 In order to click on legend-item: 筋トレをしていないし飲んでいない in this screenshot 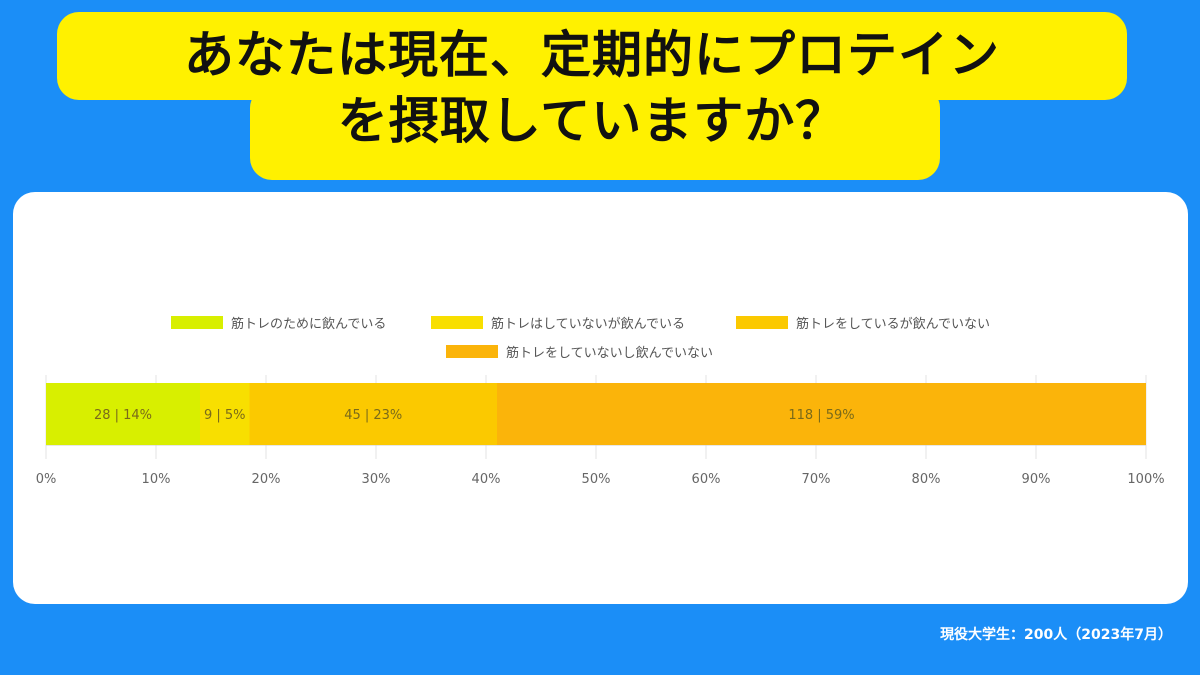, I will do `click(579, 351)`.